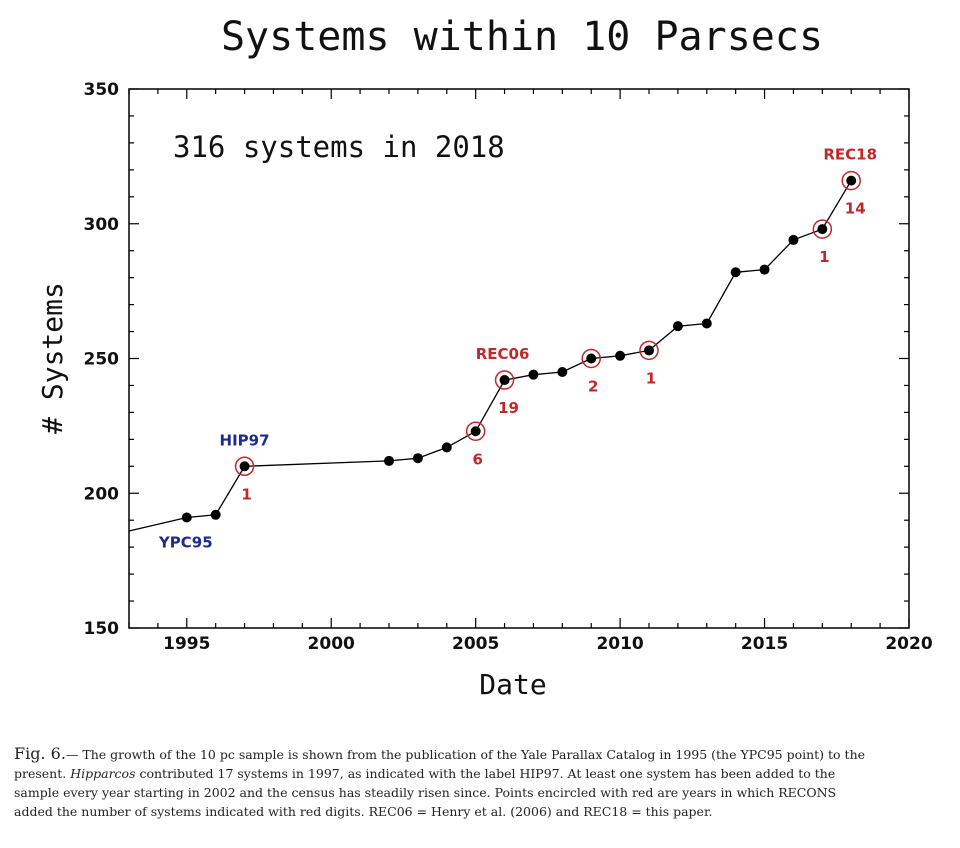 The width and height of the screenshot is (960, 848). What do you see at coordinates (855, 209) in the screenshot?
I see `recons-count-label: 14` at bounding box center [855, 209].